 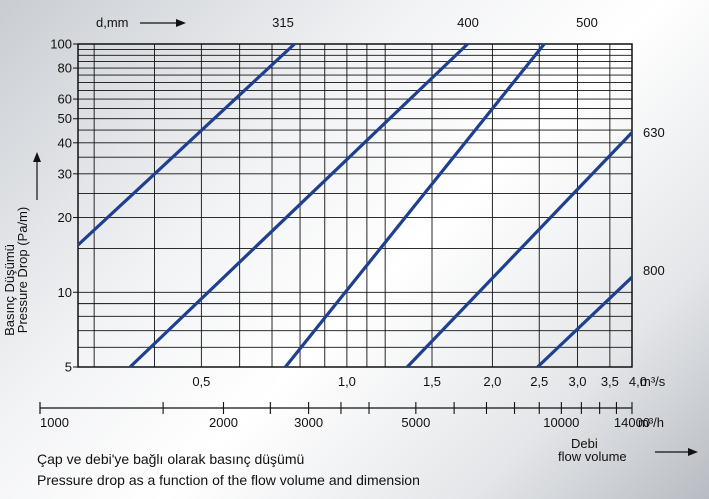 What do you see at coordinates (654, 132) in the screenshot?
I see `right-diameter-label: 630` at bounding box center [654, 132].